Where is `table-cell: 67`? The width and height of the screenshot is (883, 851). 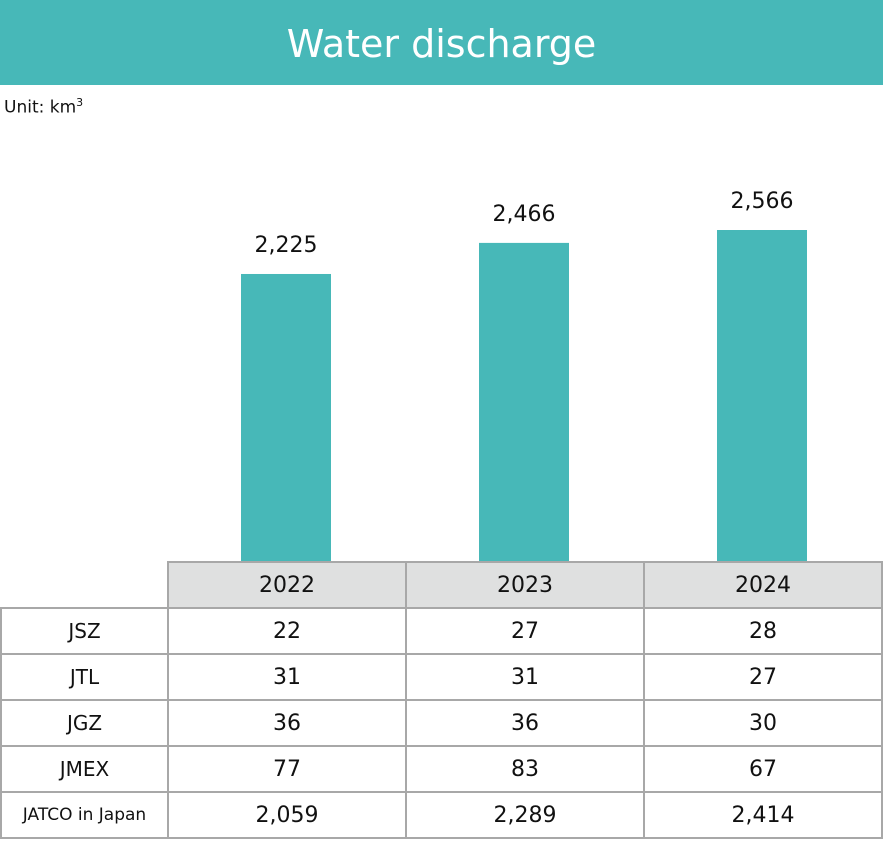 table-cell: 67 is located at coordinates (763, 769).